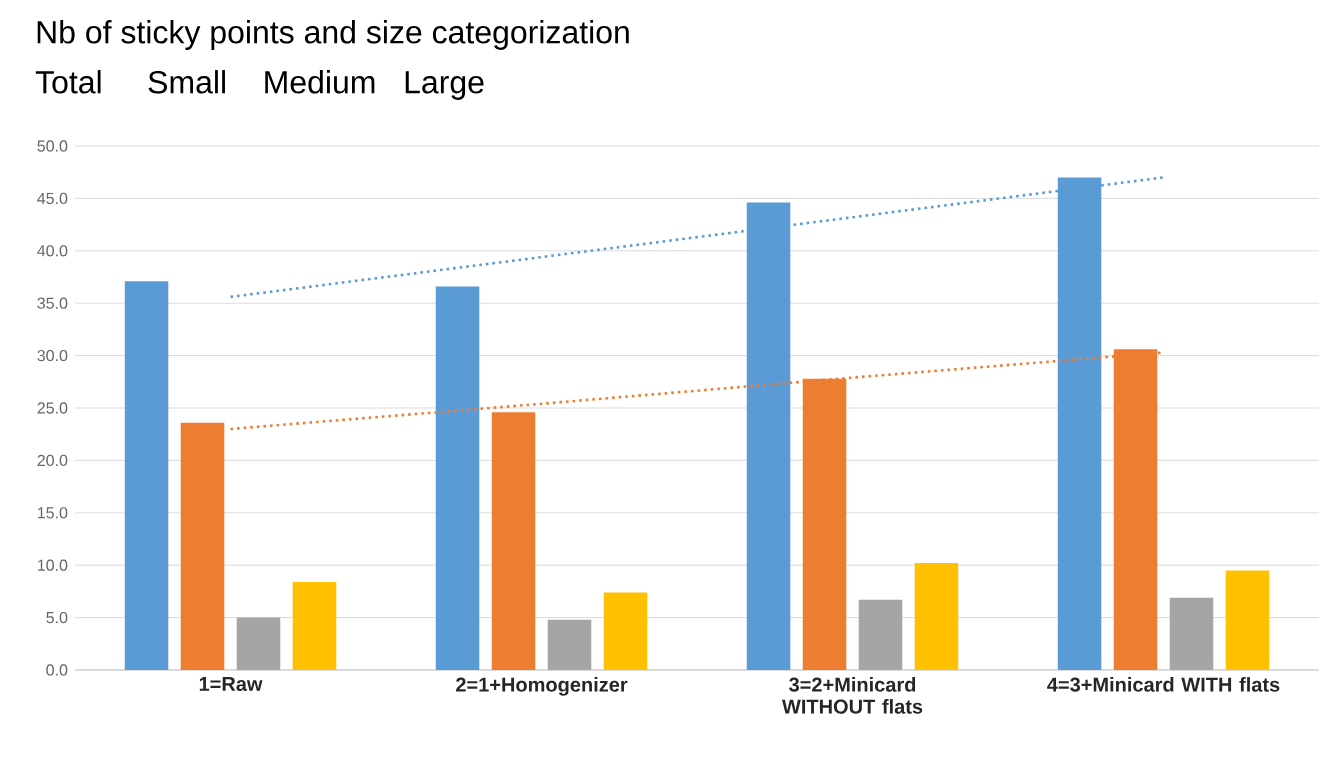 The width and height of the screenshot is (1336, 763). Describe the element at coordinates (53, 565) in the screenshot. I see `y-tick-label: 10.0` at that location.